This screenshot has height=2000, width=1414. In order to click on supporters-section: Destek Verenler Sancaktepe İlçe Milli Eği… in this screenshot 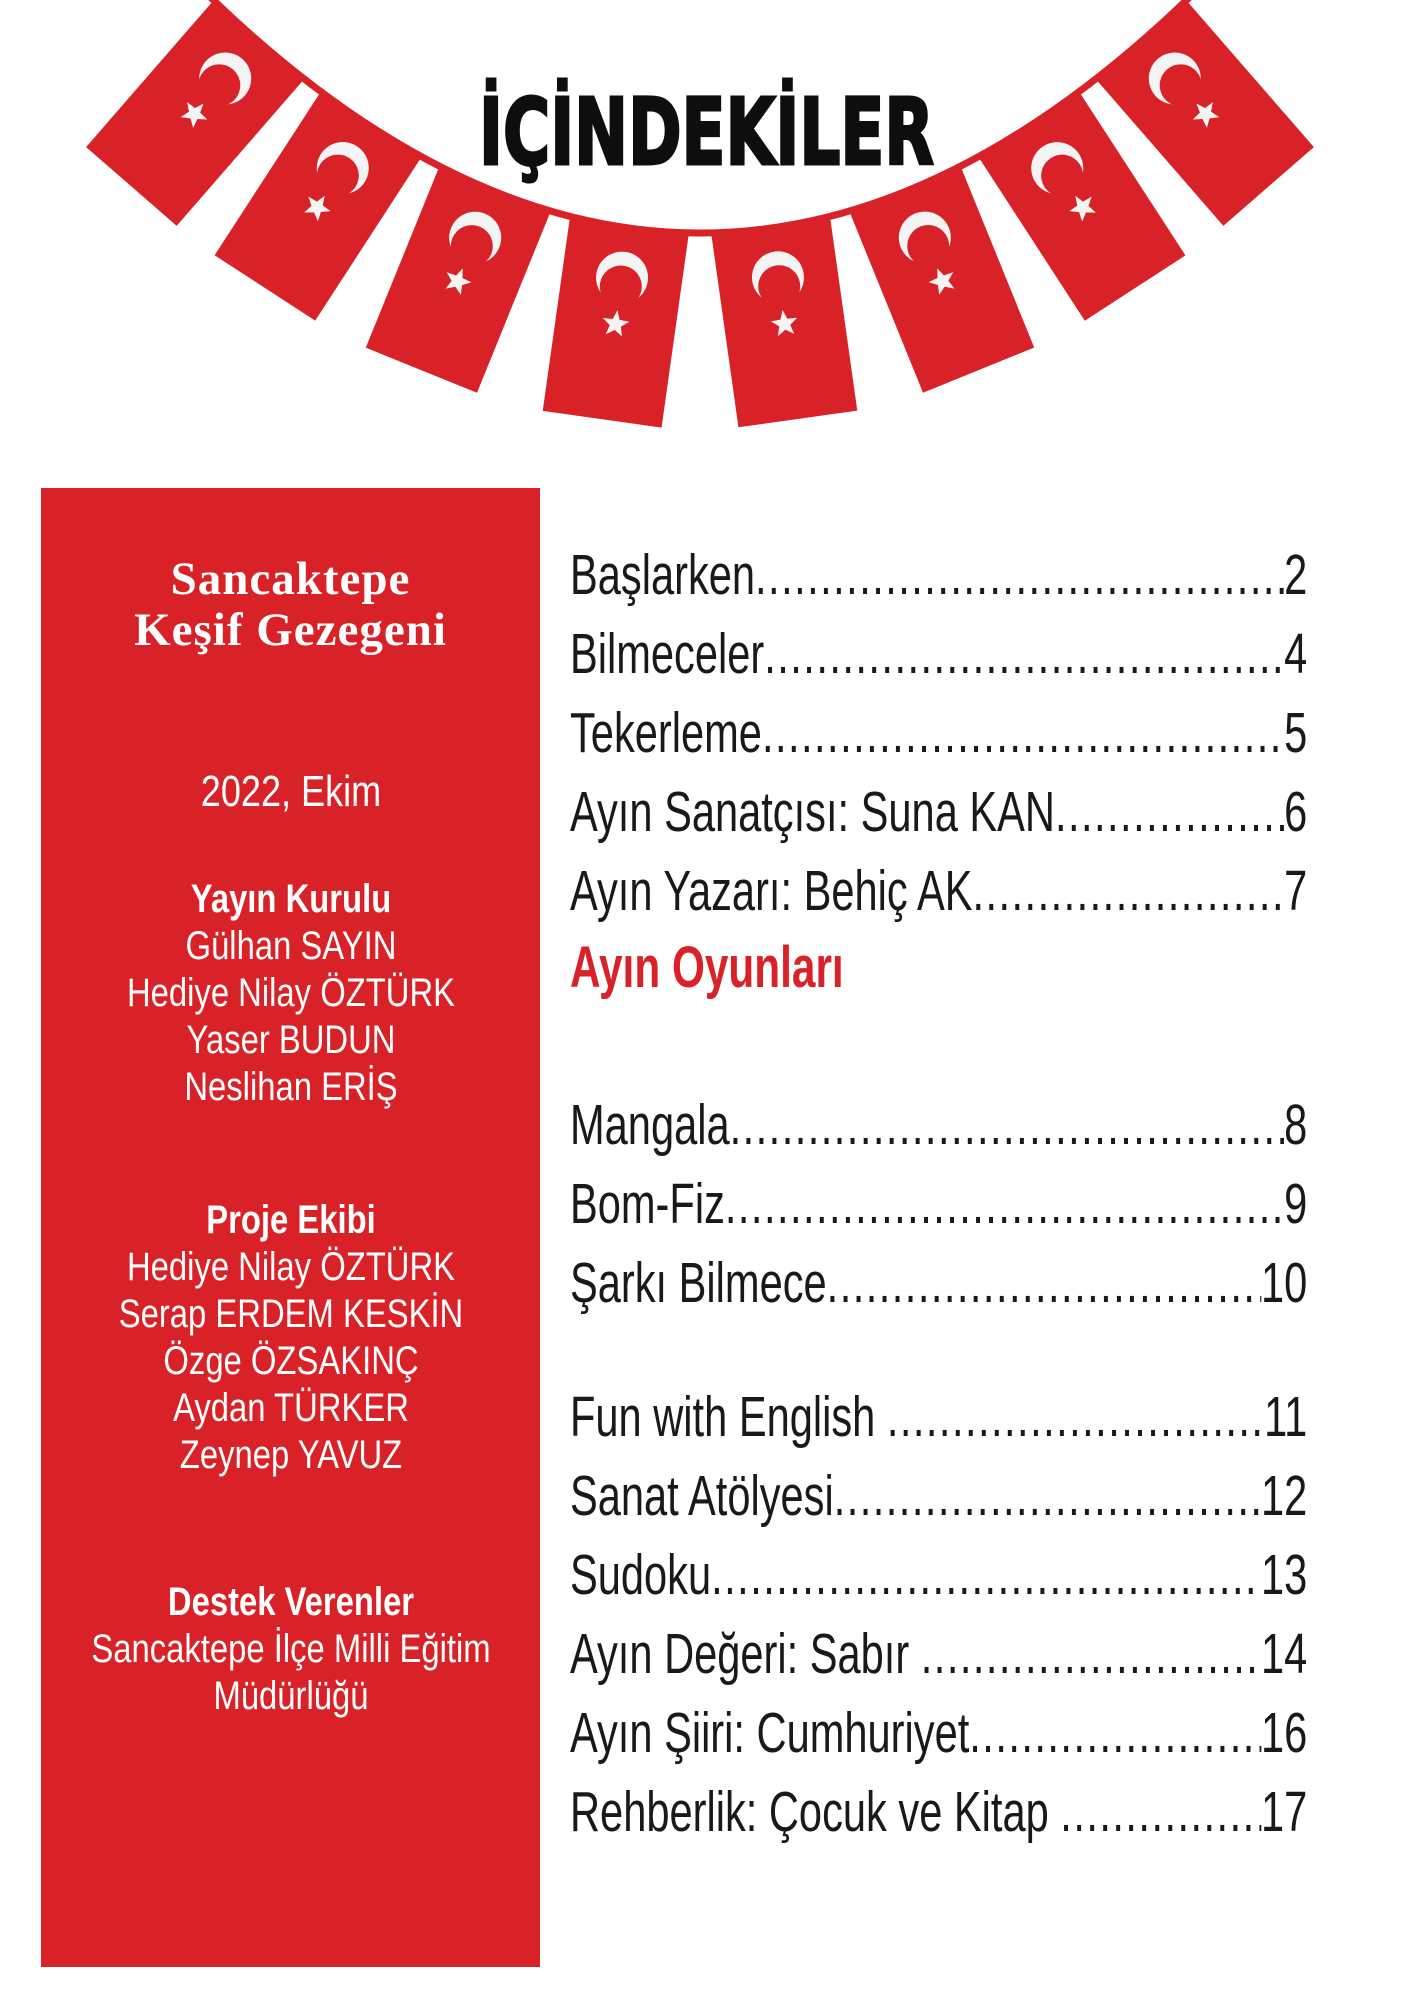, I will do `click(290, 1649)`.